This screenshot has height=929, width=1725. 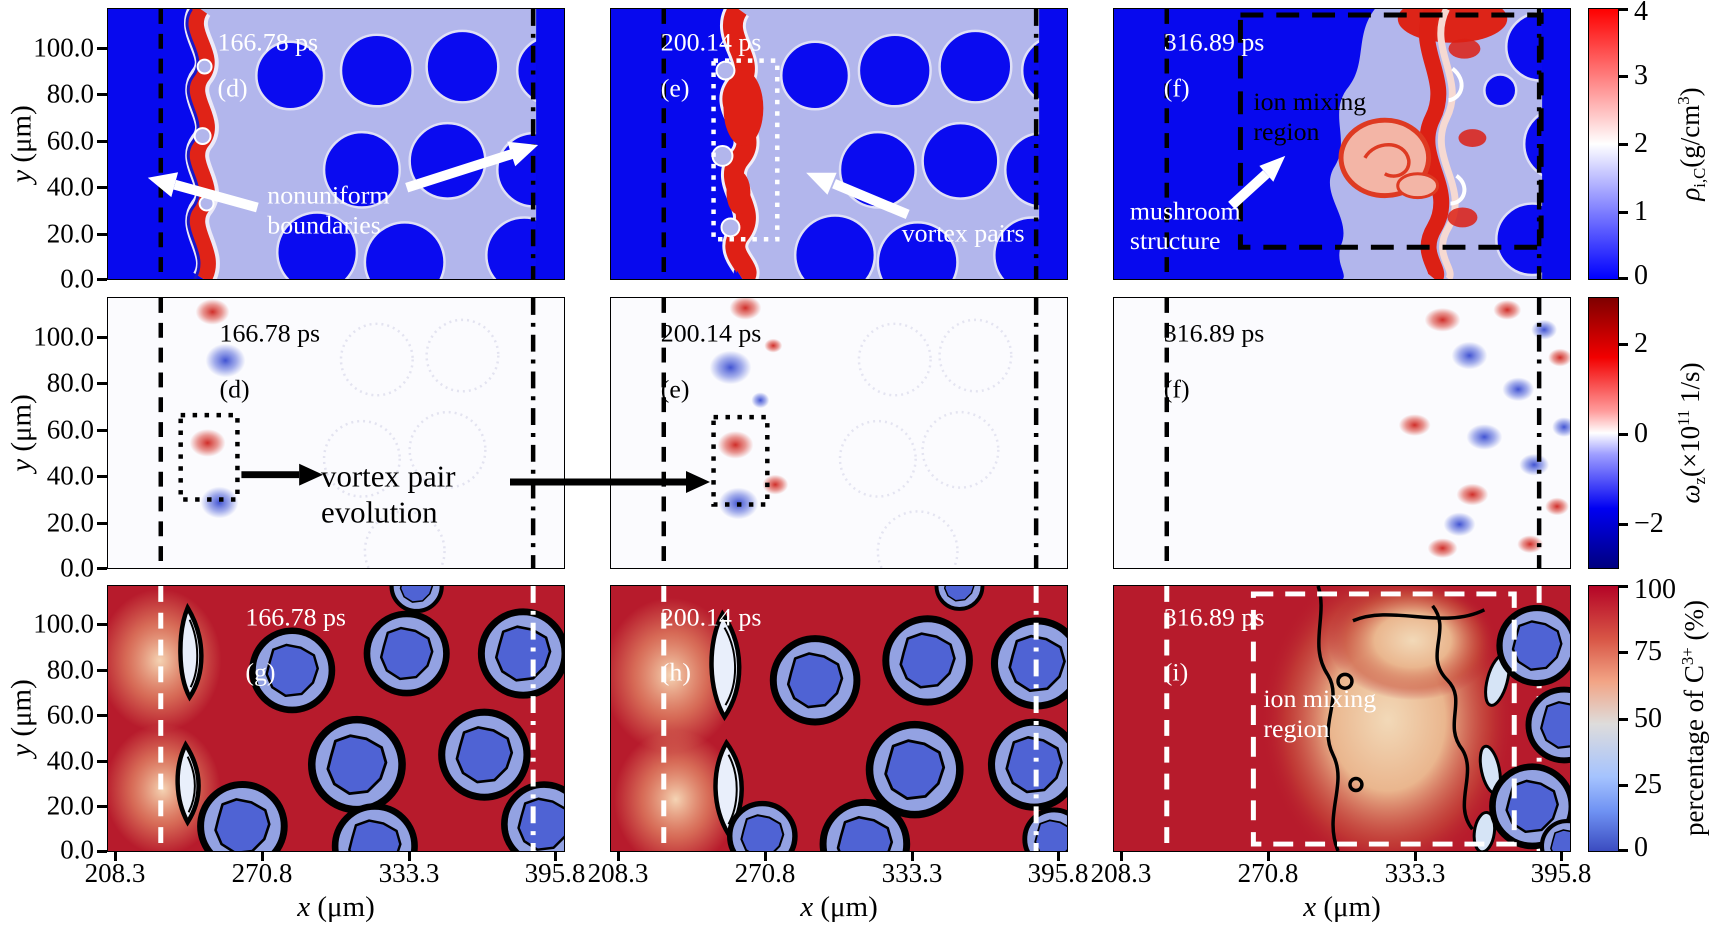 I want to click on annotation-vortex-pair: vortex pair, so click(x=388, y=477).